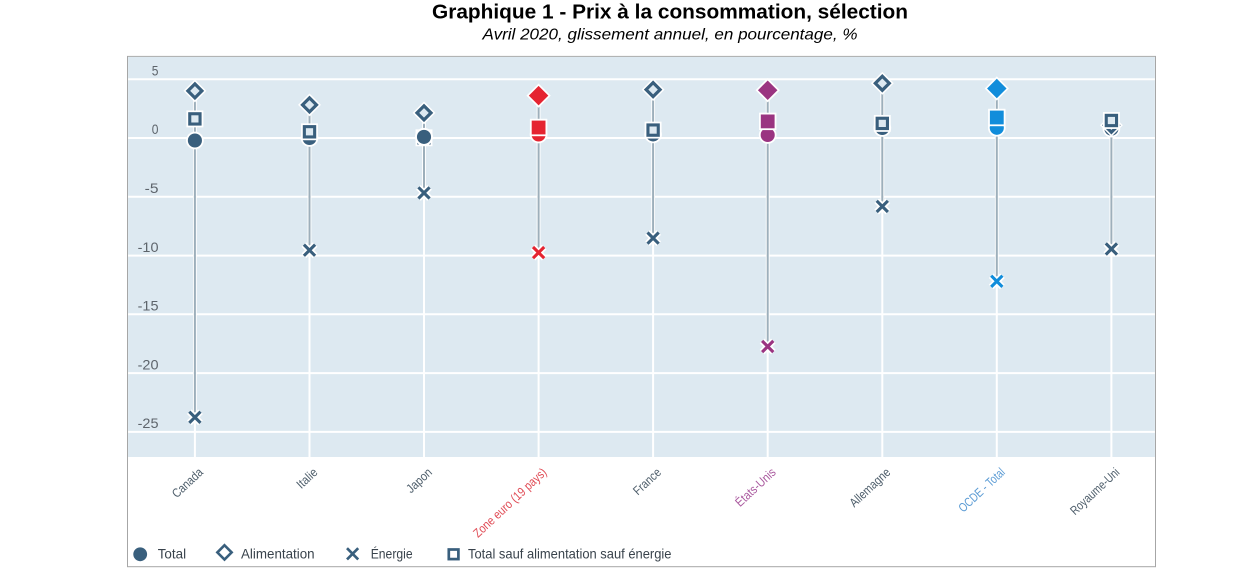  Describe the element at coordinates (148, 364) in the screenshot. I see `svg-text: -20` at that location.